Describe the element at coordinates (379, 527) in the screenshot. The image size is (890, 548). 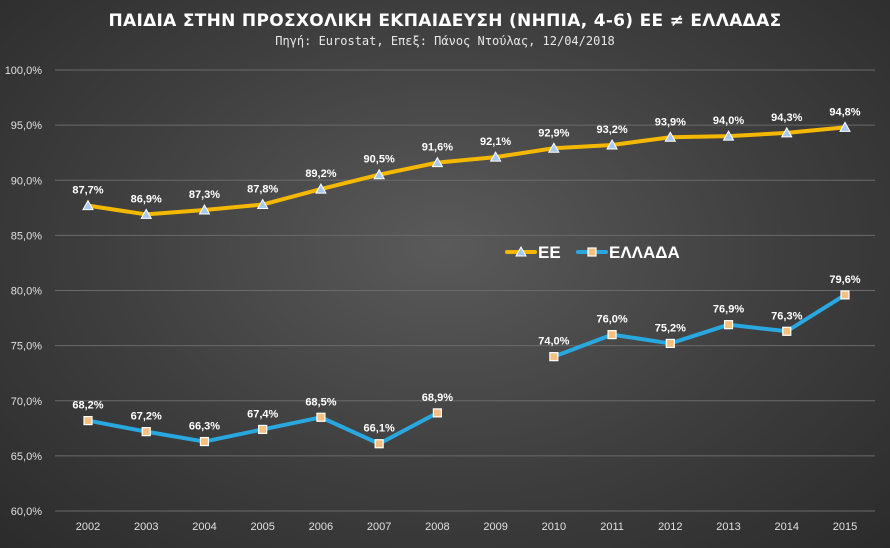
I see `x-tick-label: 2007` at that location.